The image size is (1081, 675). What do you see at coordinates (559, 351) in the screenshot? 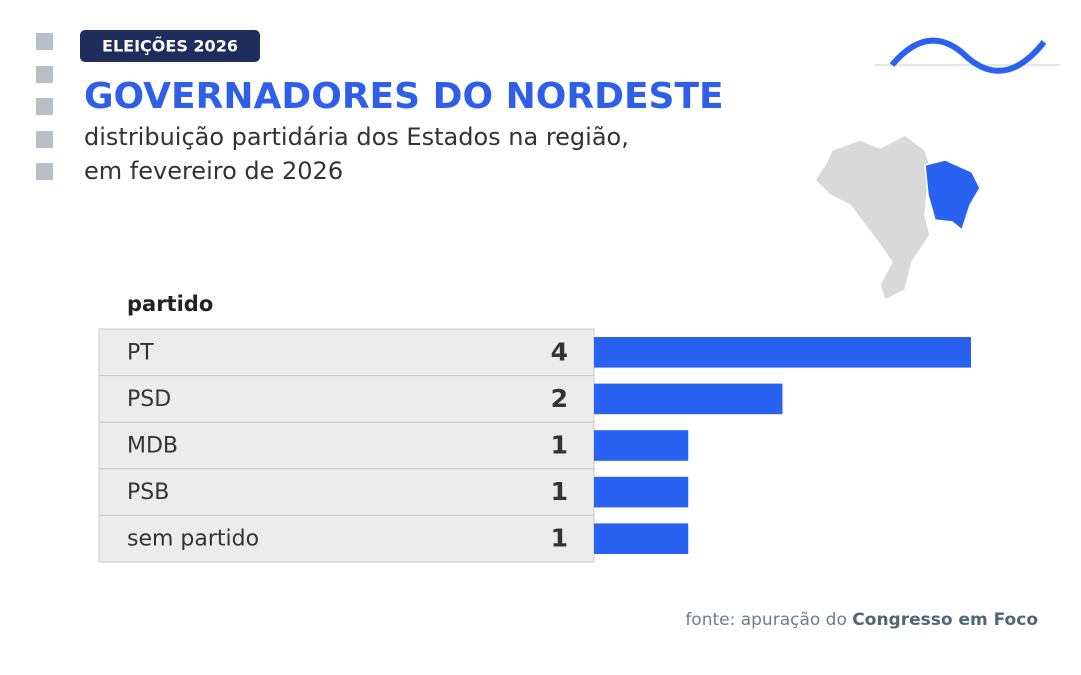
I see `value-label: 4` at bounding box center [559, 351].